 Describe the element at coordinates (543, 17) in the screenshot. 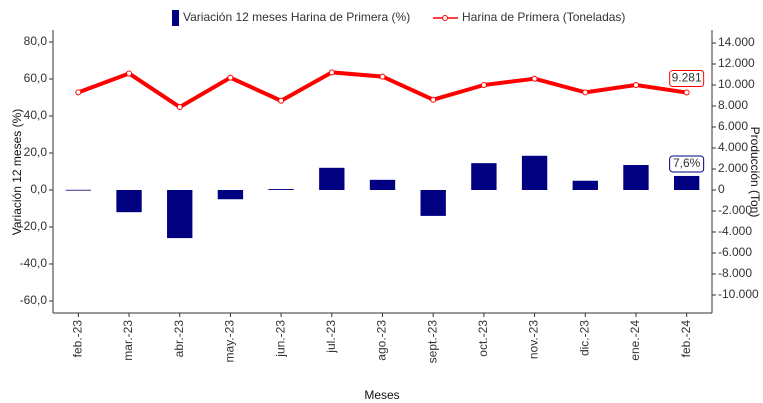

I see `legend-label: Harina de Primera (Toneladas)` at that location.